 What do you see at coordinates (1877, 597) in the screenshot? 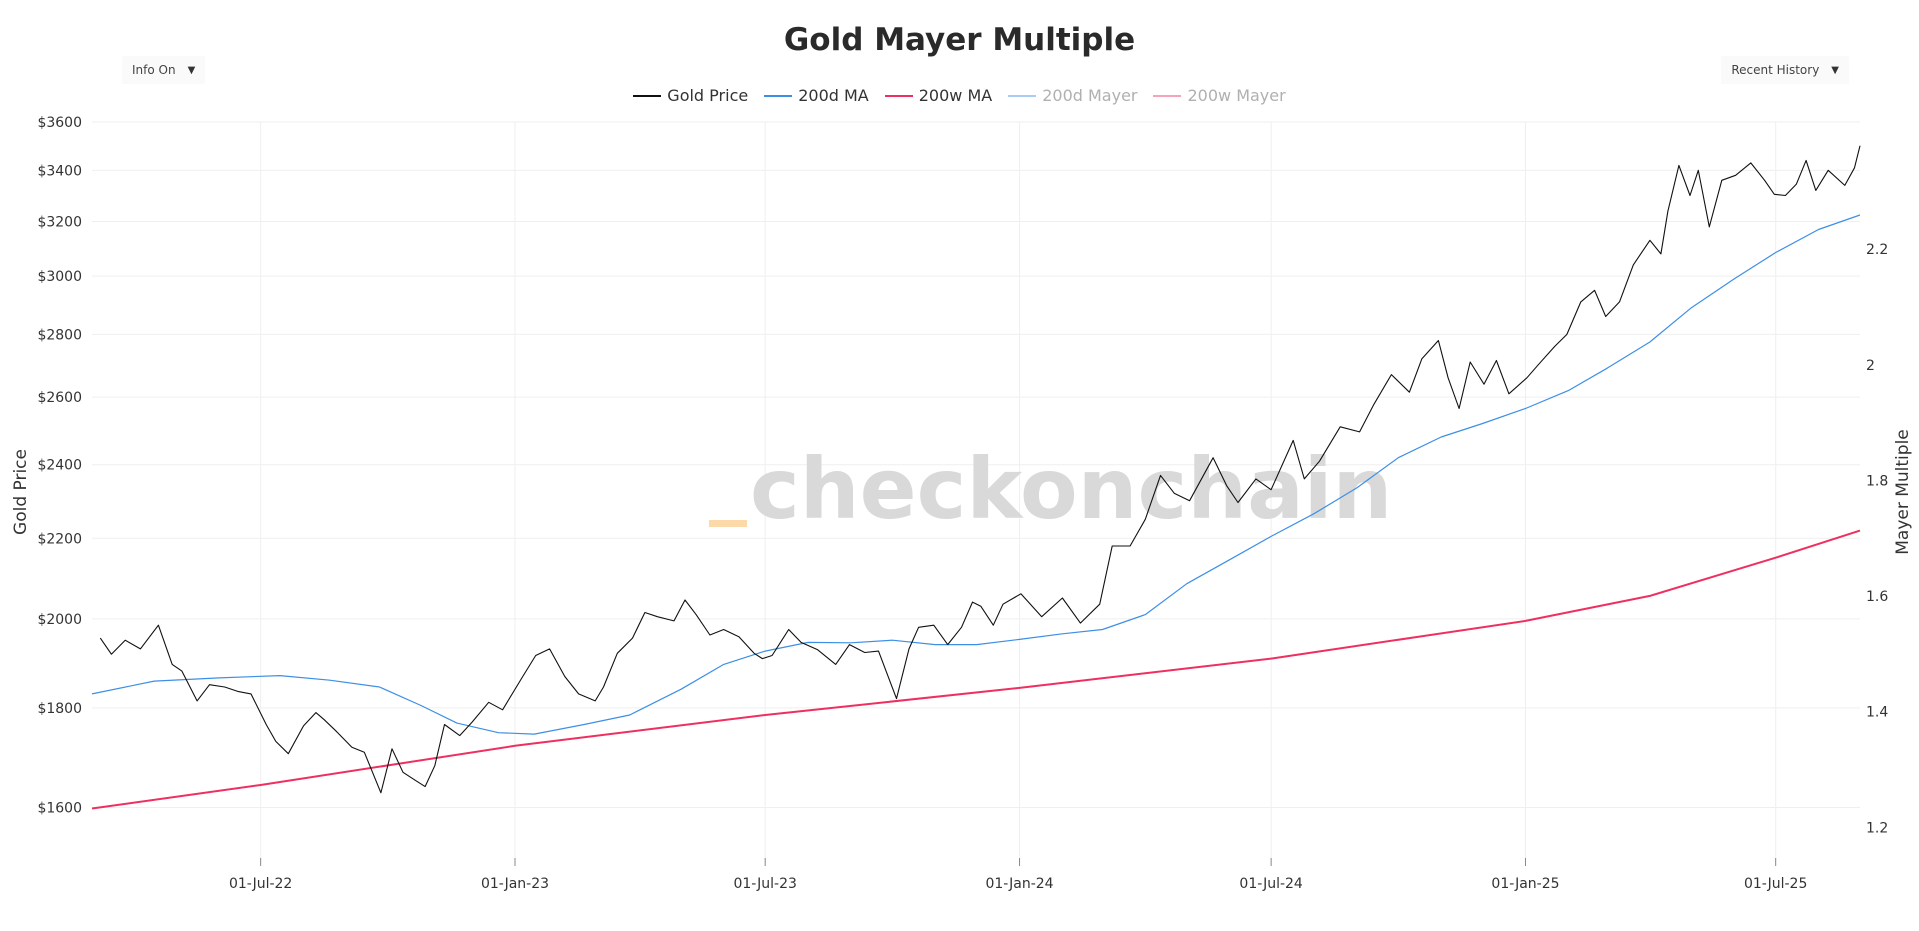
I see `y-right-tick-label: 1.6` at bounding box center [1877, 597].